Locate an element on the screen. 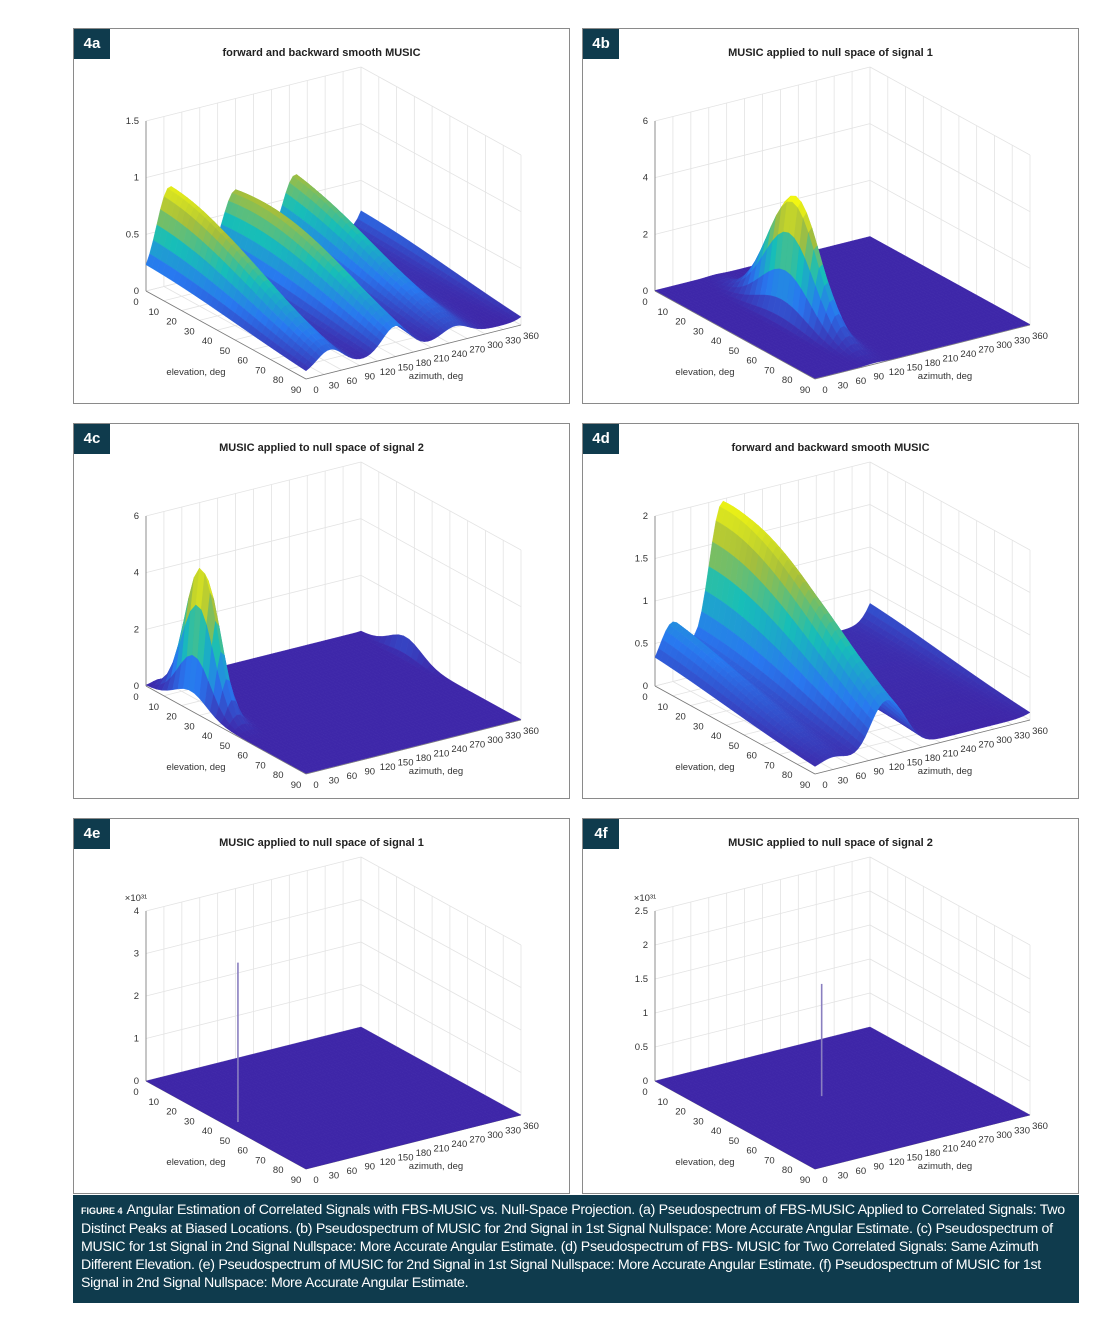  z-tick-label: 1.5 is located at coordinates (132, 121).